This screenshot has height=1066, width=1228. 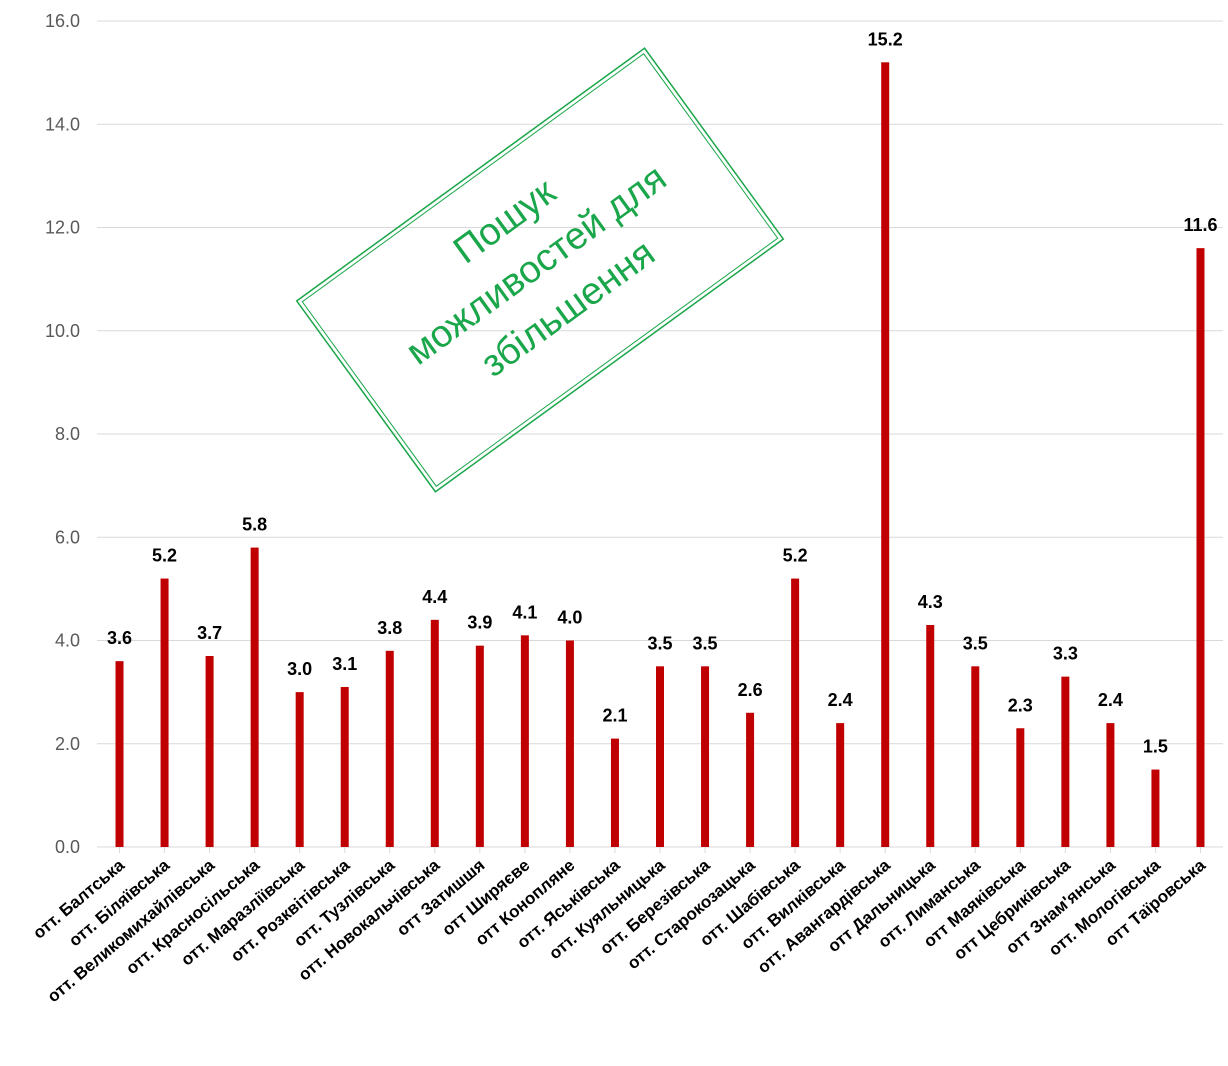 What do you see at coordinates (62, 331) in the screenshot?
I see `y-tick-label: 10.0` at bounding box center [62, 331].